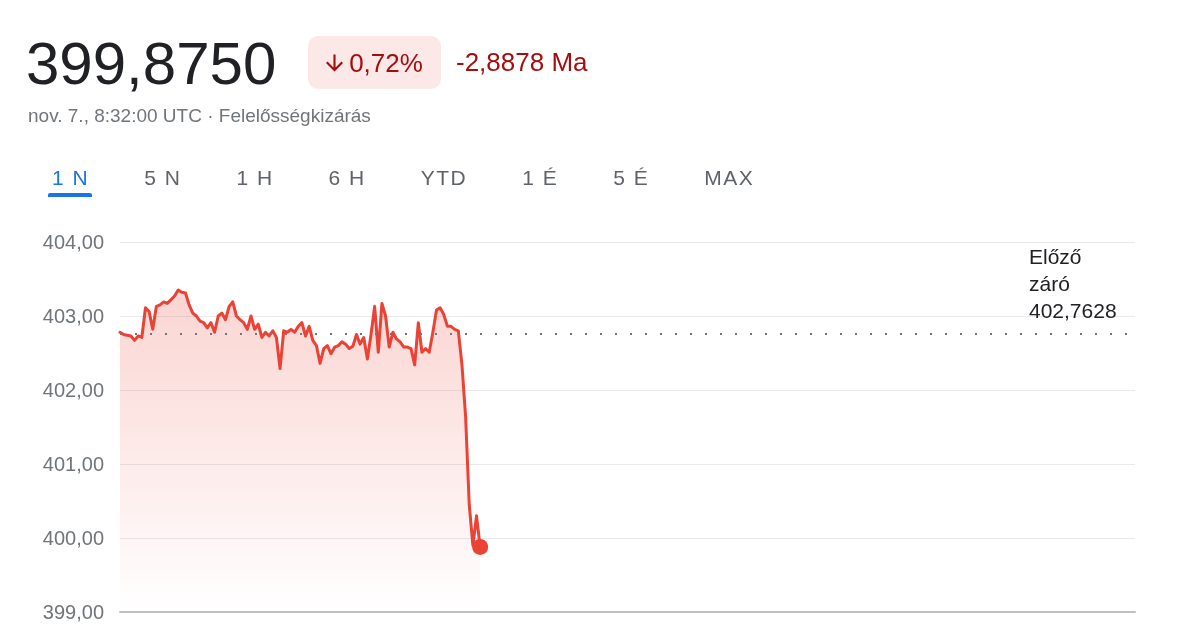  Describe the element at coordinates (73, 612) in the screenshot. I see `y-tick-label: 399,00` at that location.